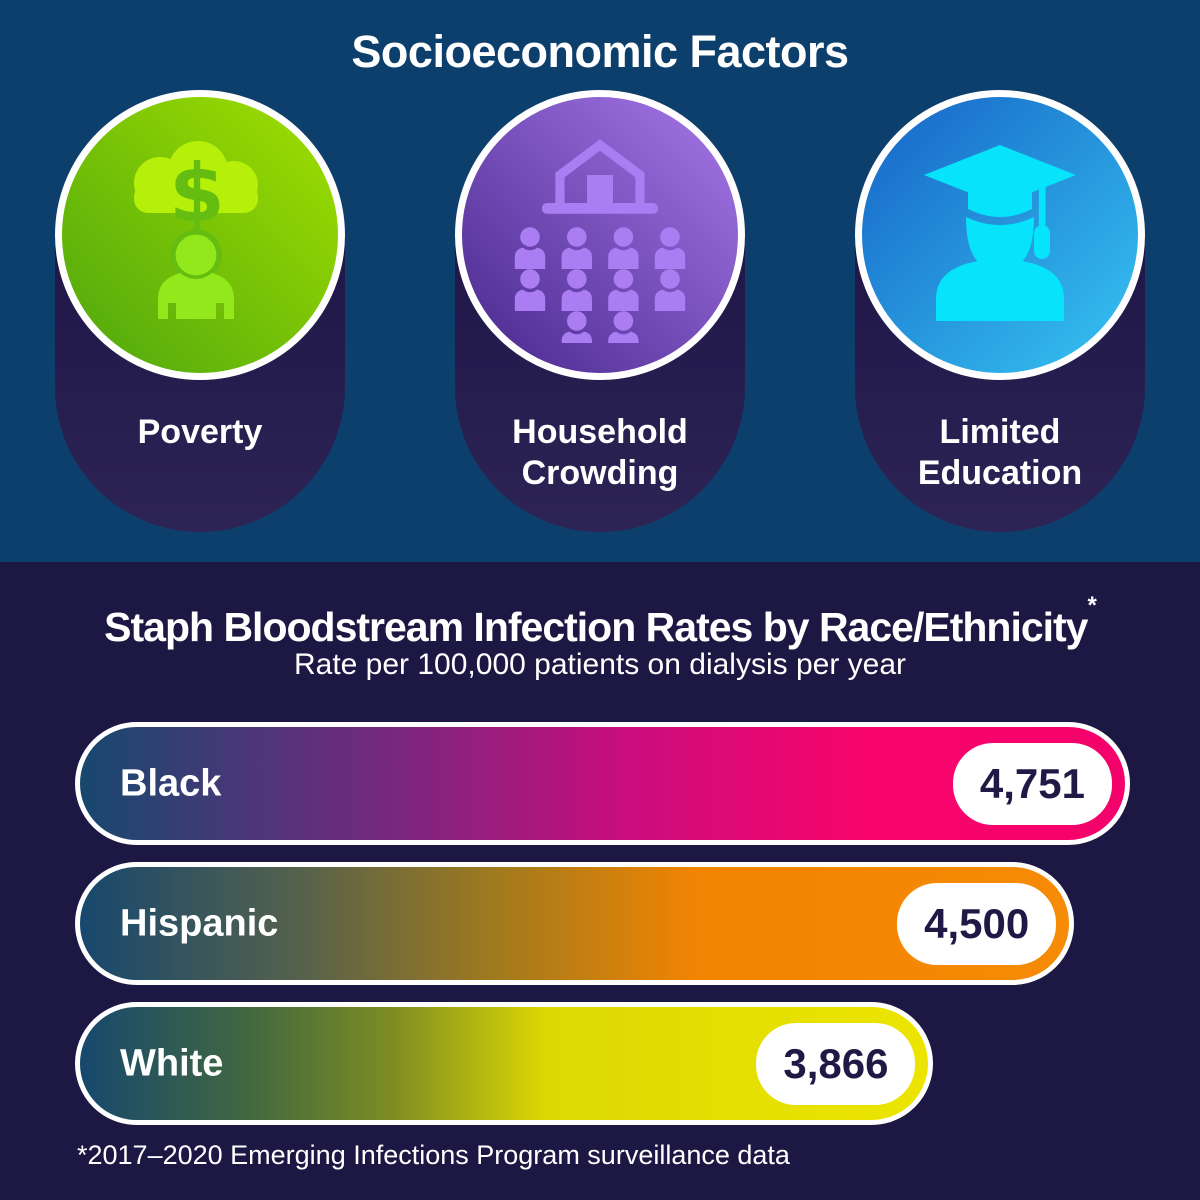 The image size is (1200, 1200). What do you see at coordinates (1032, 783) in the screenshot?
I see `bar-value-badge: 4,751` at bounding box center [1032, 783].